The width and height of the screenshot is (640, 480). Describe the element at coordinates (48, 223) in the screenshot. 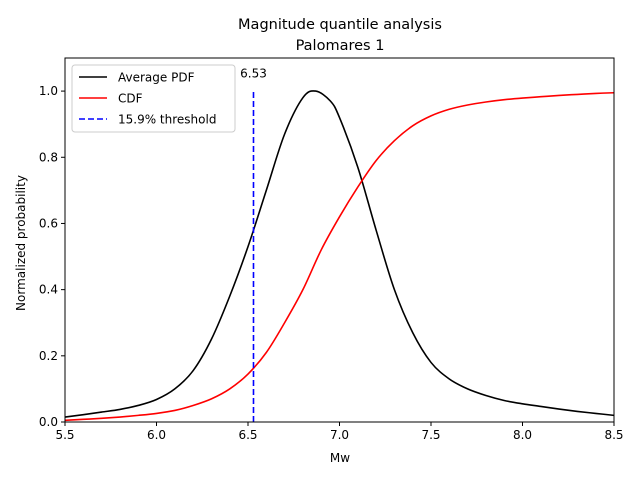

I see `y-tick-label: 0.6` at that location.